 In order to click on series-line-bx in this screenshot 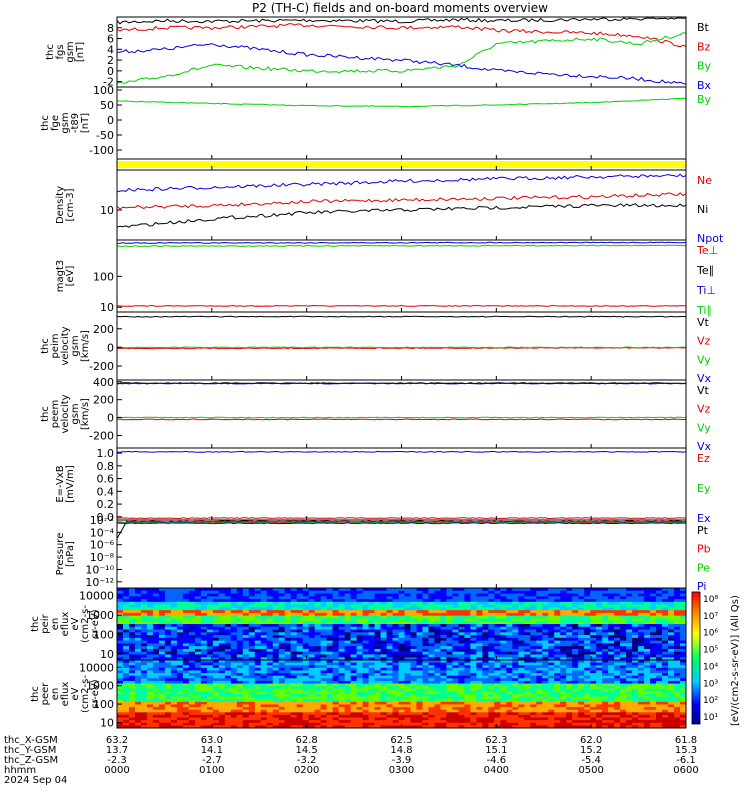, I will do `click(401, 64)`.